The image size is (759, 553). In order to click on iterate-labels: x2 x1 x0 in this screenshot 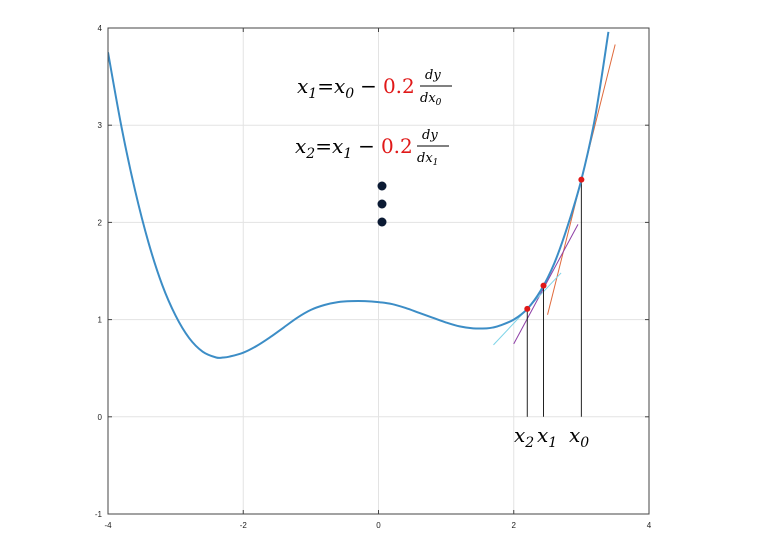, I will do `click(551, 437)`.